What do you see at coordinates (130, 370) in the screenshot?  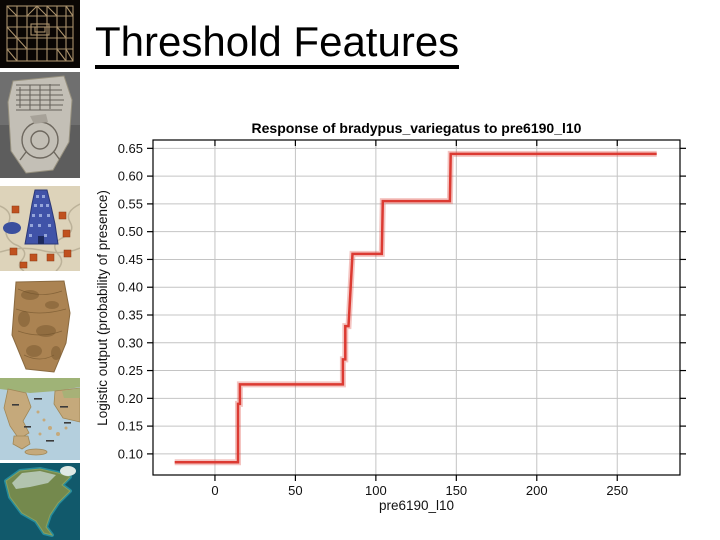 I see `y-tick-label: 0.25` at bounding box center [130, 370].